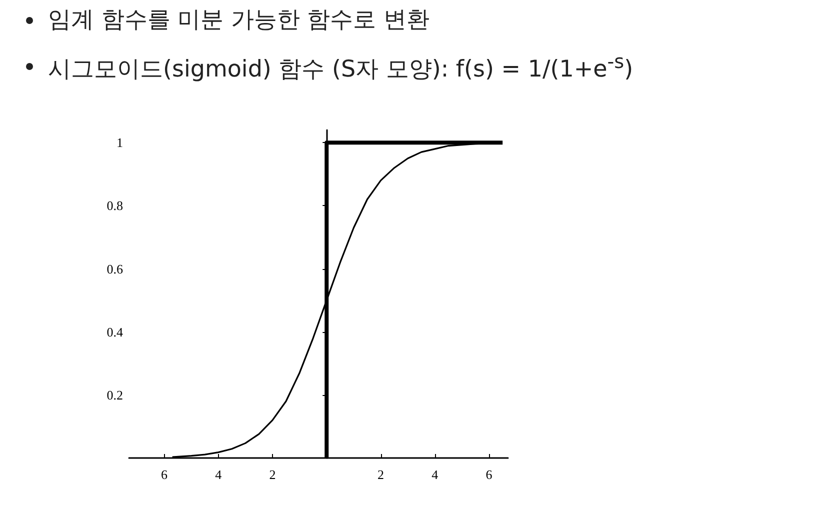  What do you see at coordinates (239, 20) in the screenshot?
I see `chart-title: 임계 함수를 미분 가능한 함수로 변환` at bounding box center [239, 20].